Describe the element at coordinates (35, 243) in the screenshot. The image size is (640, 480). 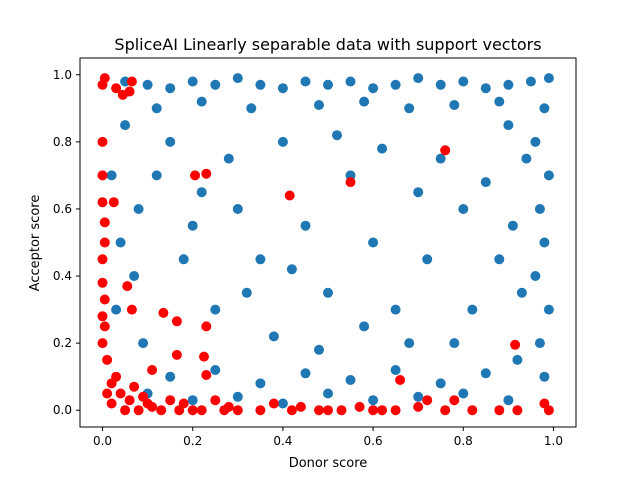
I see `y-axis-label: Acceptor score` at that location.